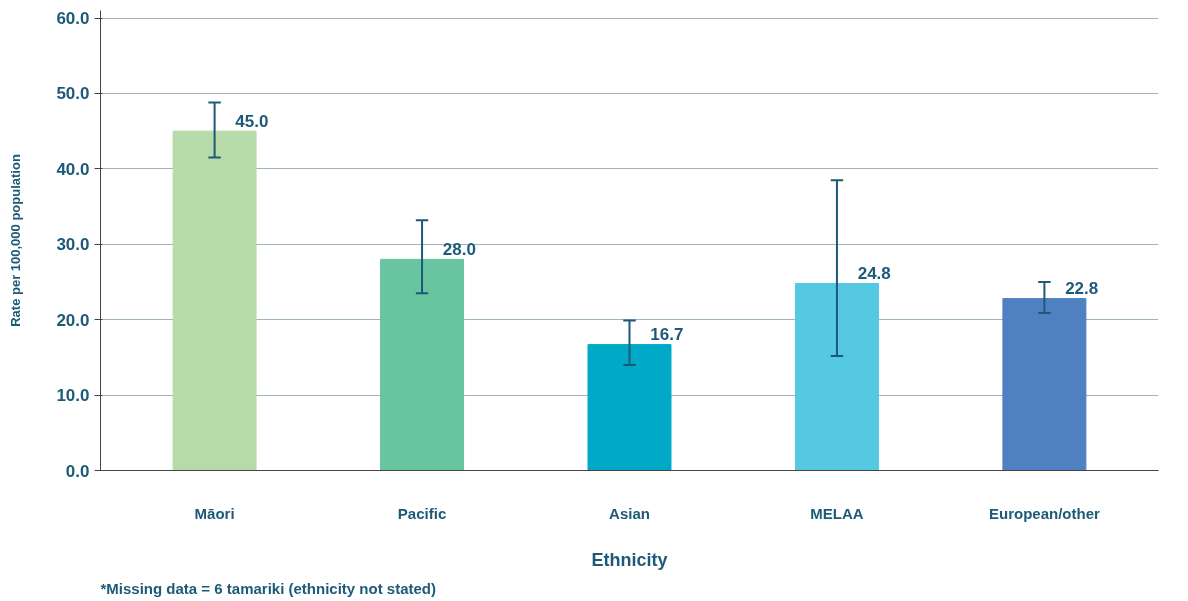  What do you see at coordinates (268, 588) in the screenshot?
I see `text: *Missing data = 6 tamariki (ethnicity not stated)` at bounding box center [268, 588].